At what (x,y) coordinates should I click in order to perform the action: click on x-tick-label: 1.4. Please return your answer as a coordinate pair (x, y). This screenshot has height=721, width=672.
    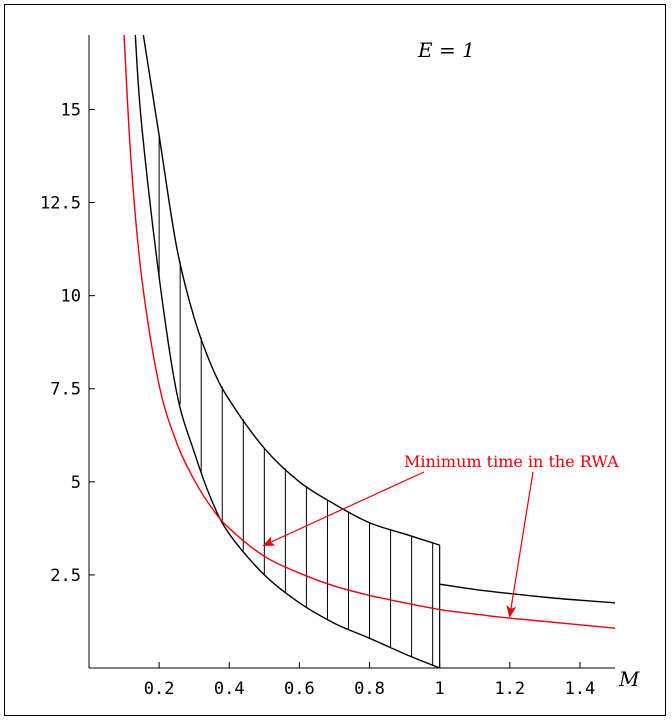
    Looking at the image, I should click on (580, 689).